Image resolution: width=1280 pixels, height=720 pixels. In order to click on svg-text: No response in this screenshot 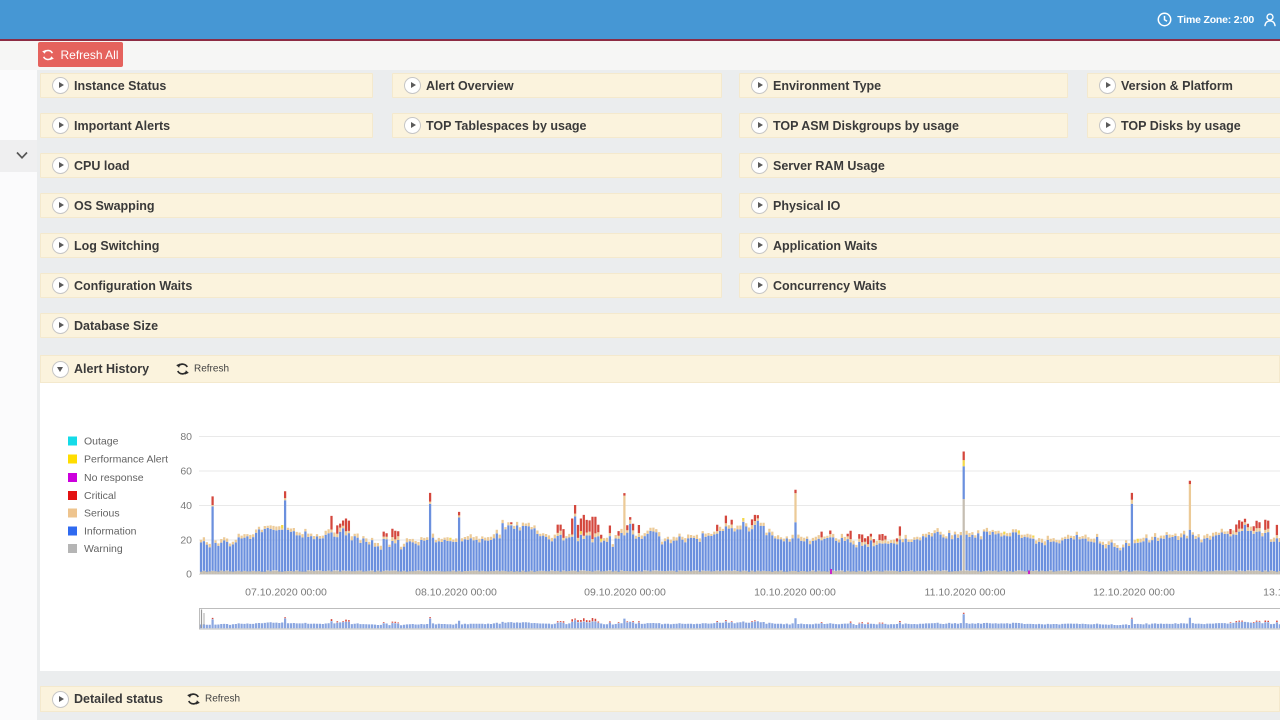, I will do `click(114, 478)`.